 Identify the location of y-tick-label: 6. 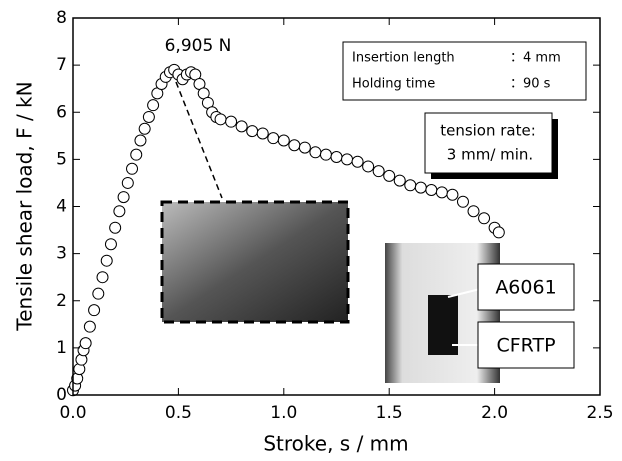
(61, 112).